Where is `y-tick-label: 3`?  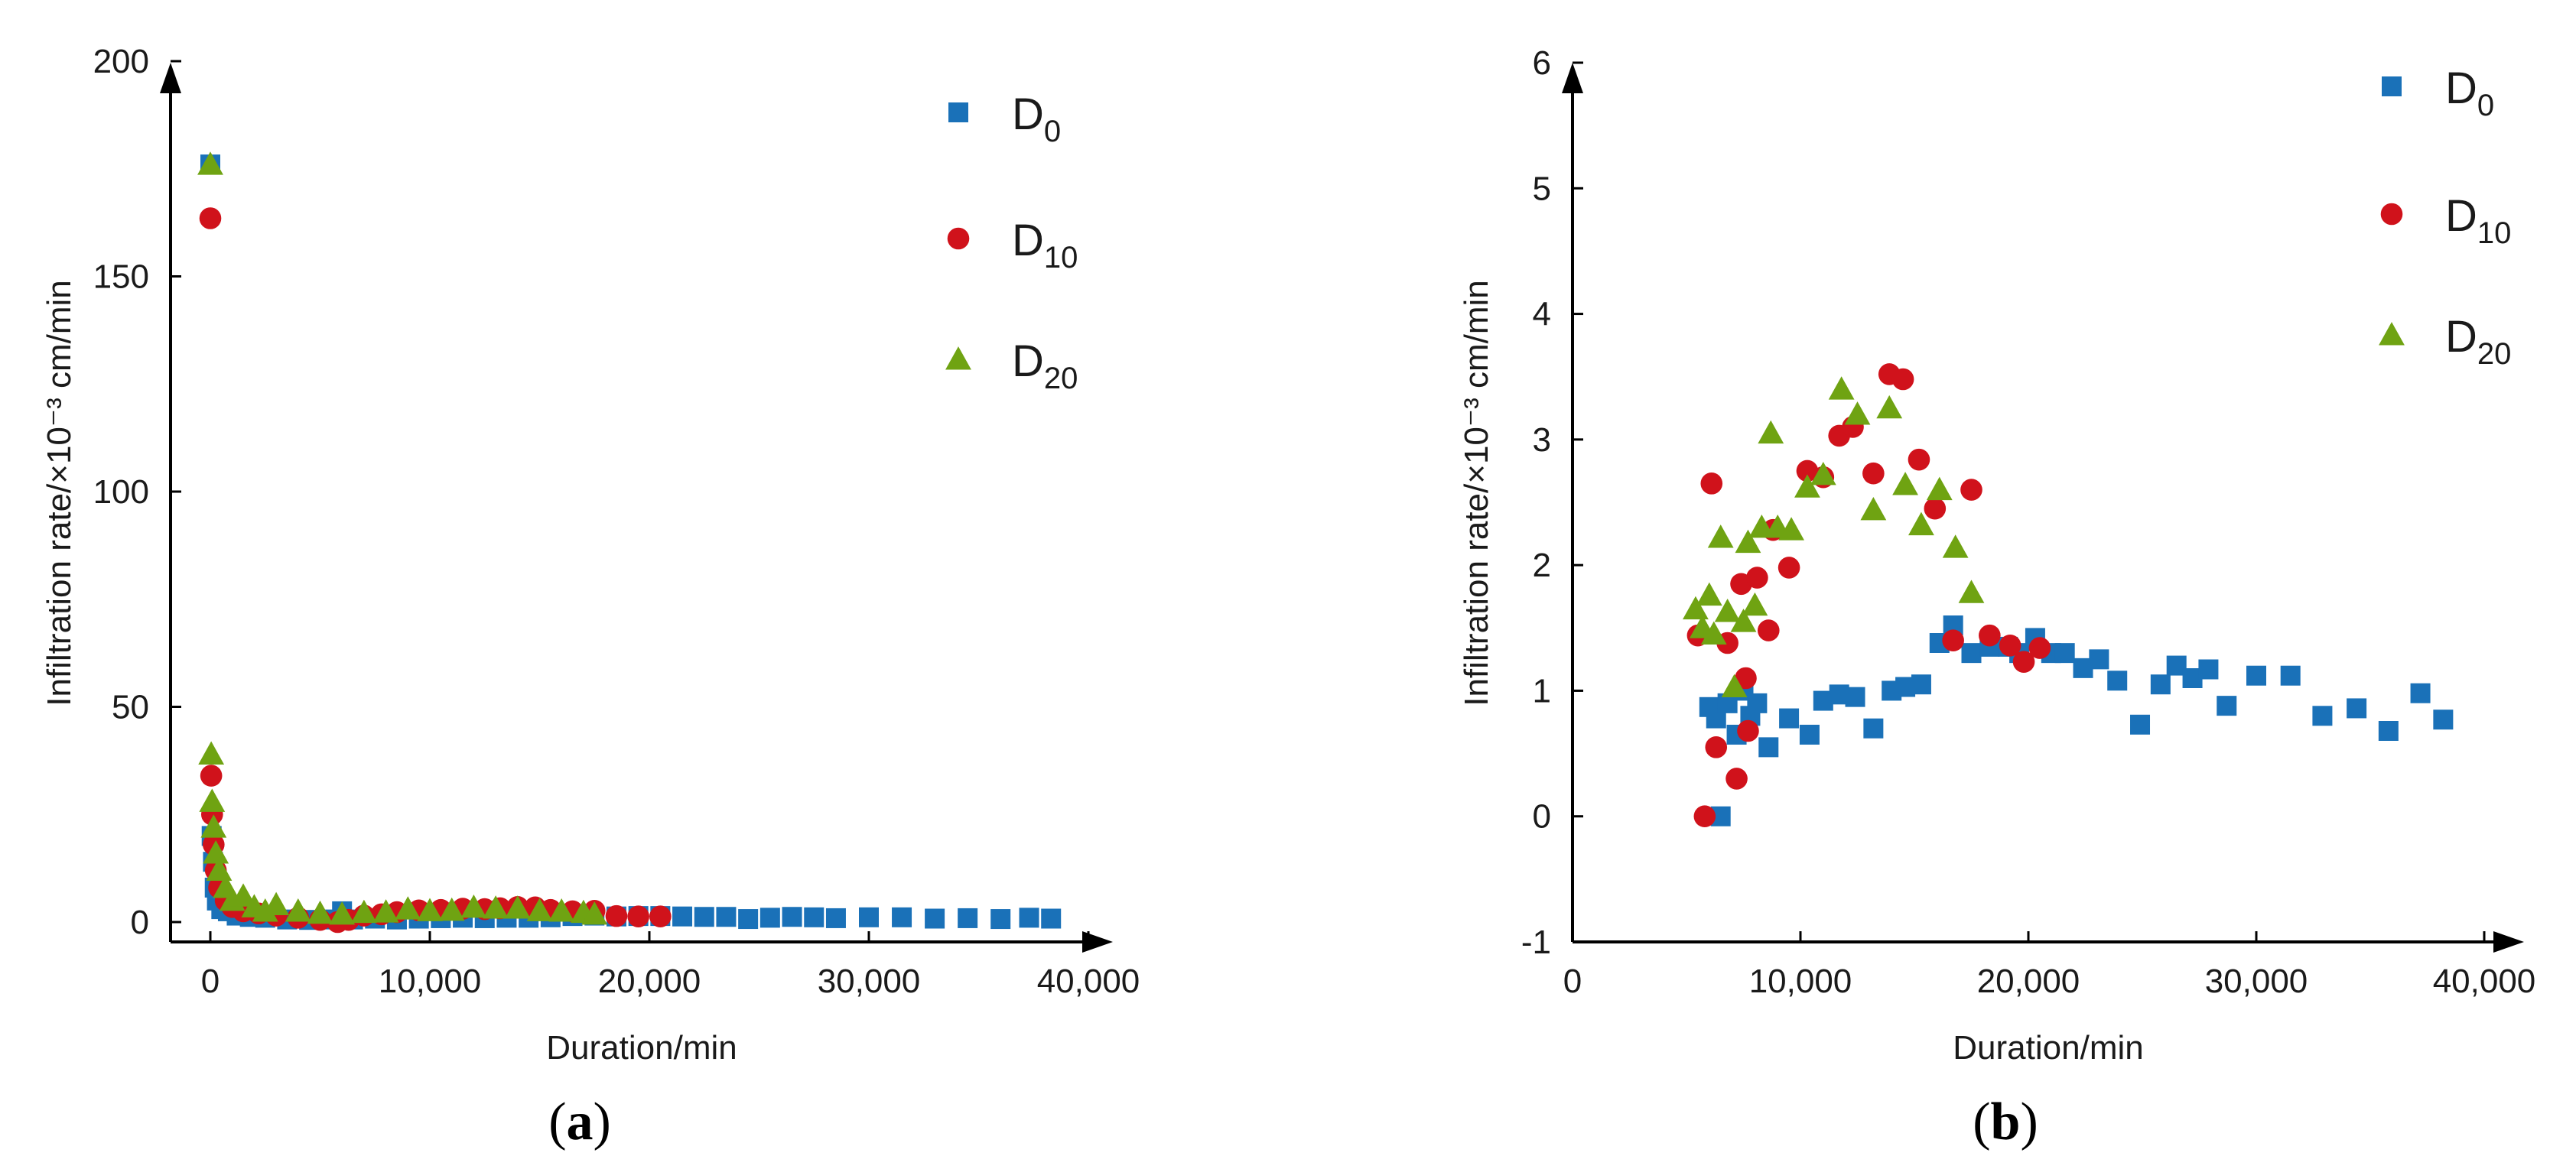 y-tick-label: 3 is located at coordinates (1542, 440).